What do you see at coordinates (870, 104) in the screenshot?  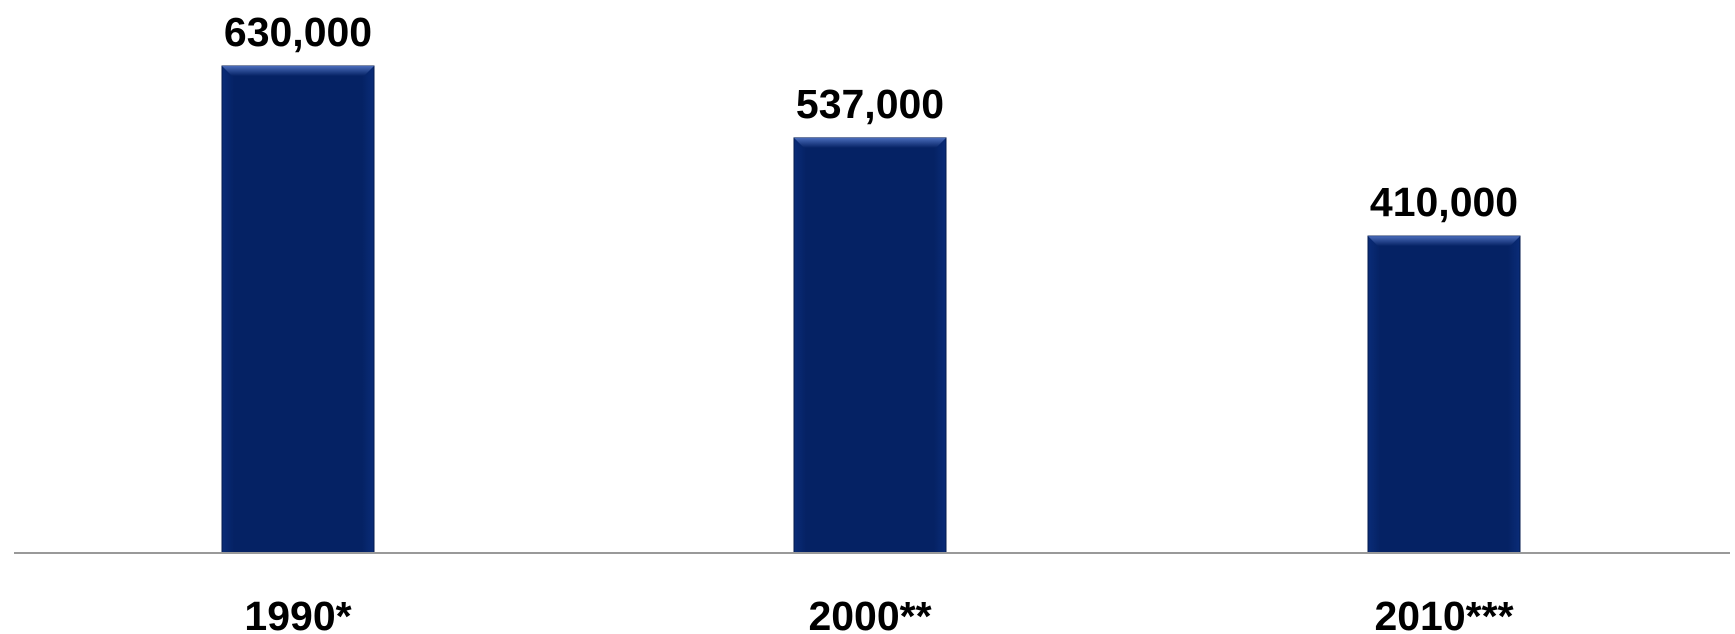 I see `data-label-1: 537,000` at bounding box center [870, 104].